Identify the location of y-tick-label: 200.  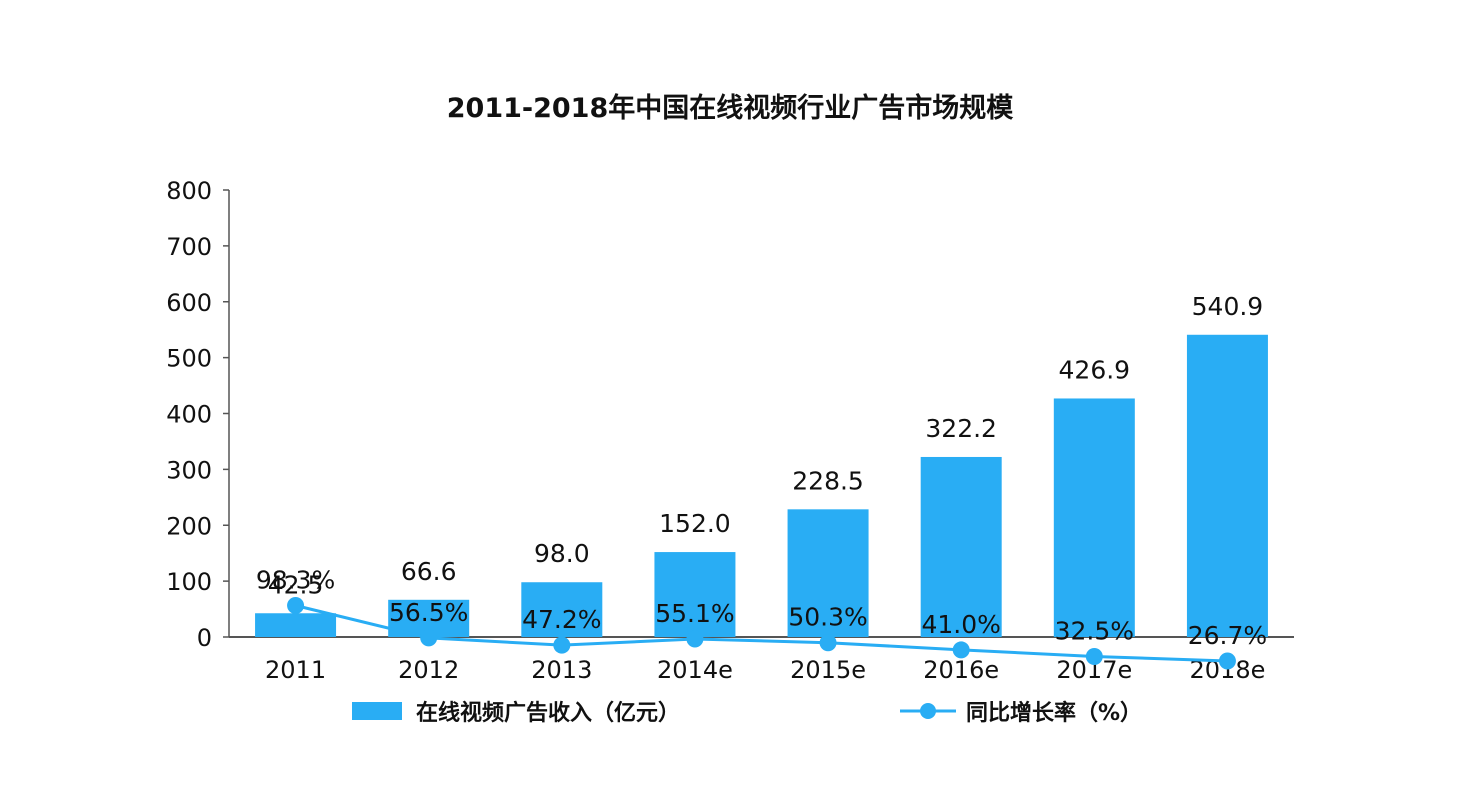
(189, 526).